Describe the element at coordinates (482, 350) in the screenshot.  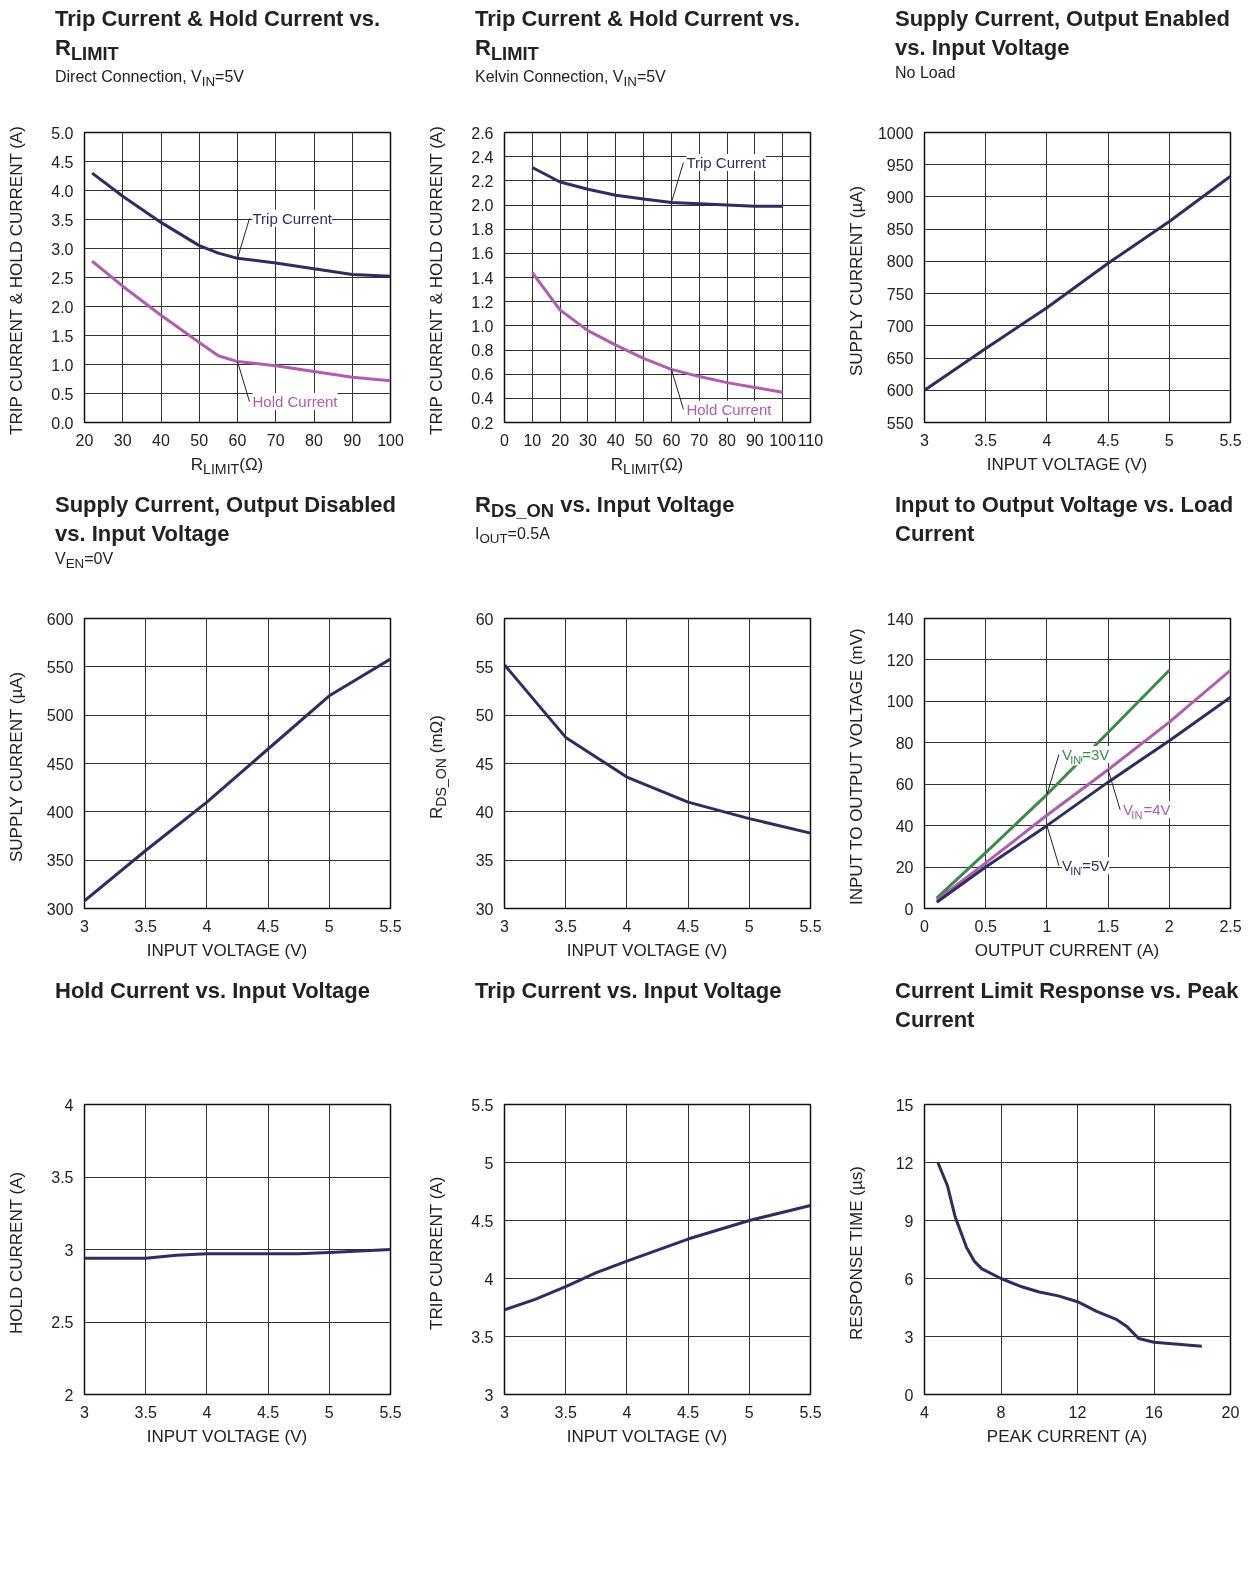
I see `y-tick-label: 0.8` at that location.